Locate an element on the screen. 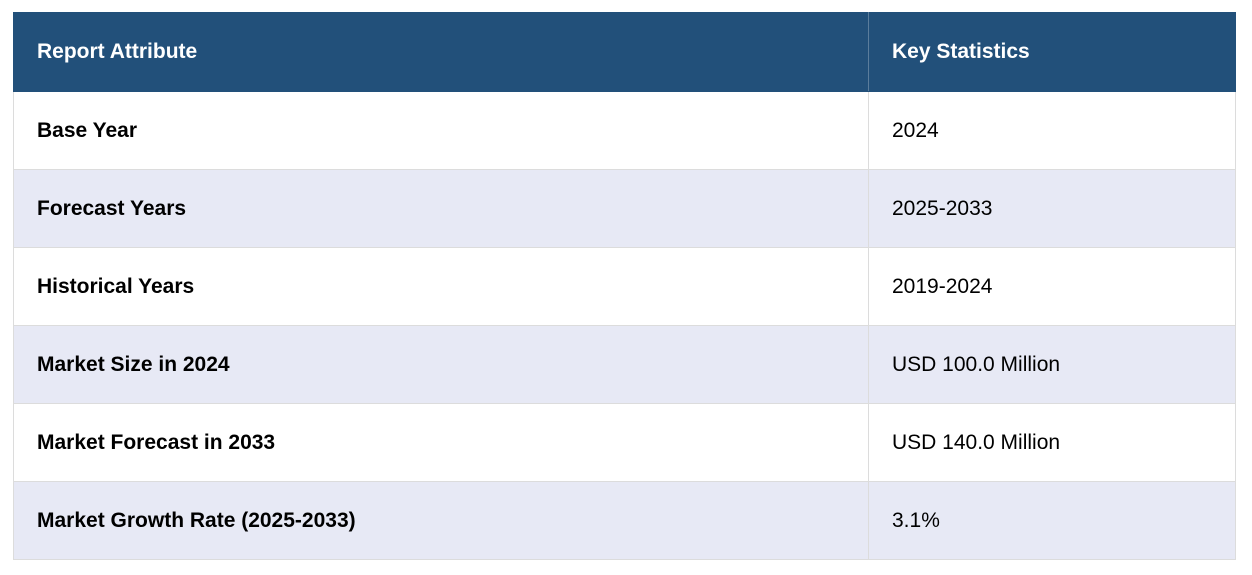 The height and width of the screenshot is (575, 1252). table-row: Market Size in 2024 USD 100.0 Million is located at coordinates (624, 364).